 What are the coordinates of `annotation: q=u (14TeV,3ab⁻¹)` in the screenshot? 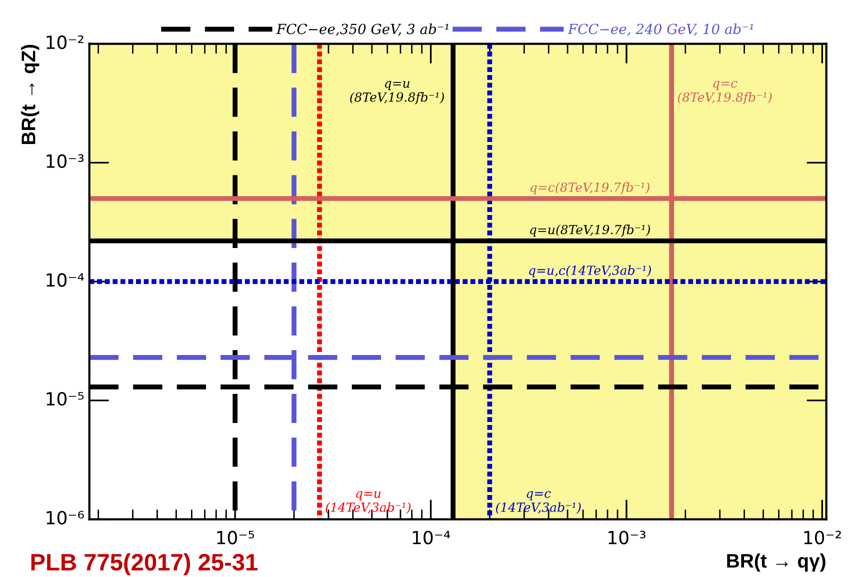 It's located at (368, 502).